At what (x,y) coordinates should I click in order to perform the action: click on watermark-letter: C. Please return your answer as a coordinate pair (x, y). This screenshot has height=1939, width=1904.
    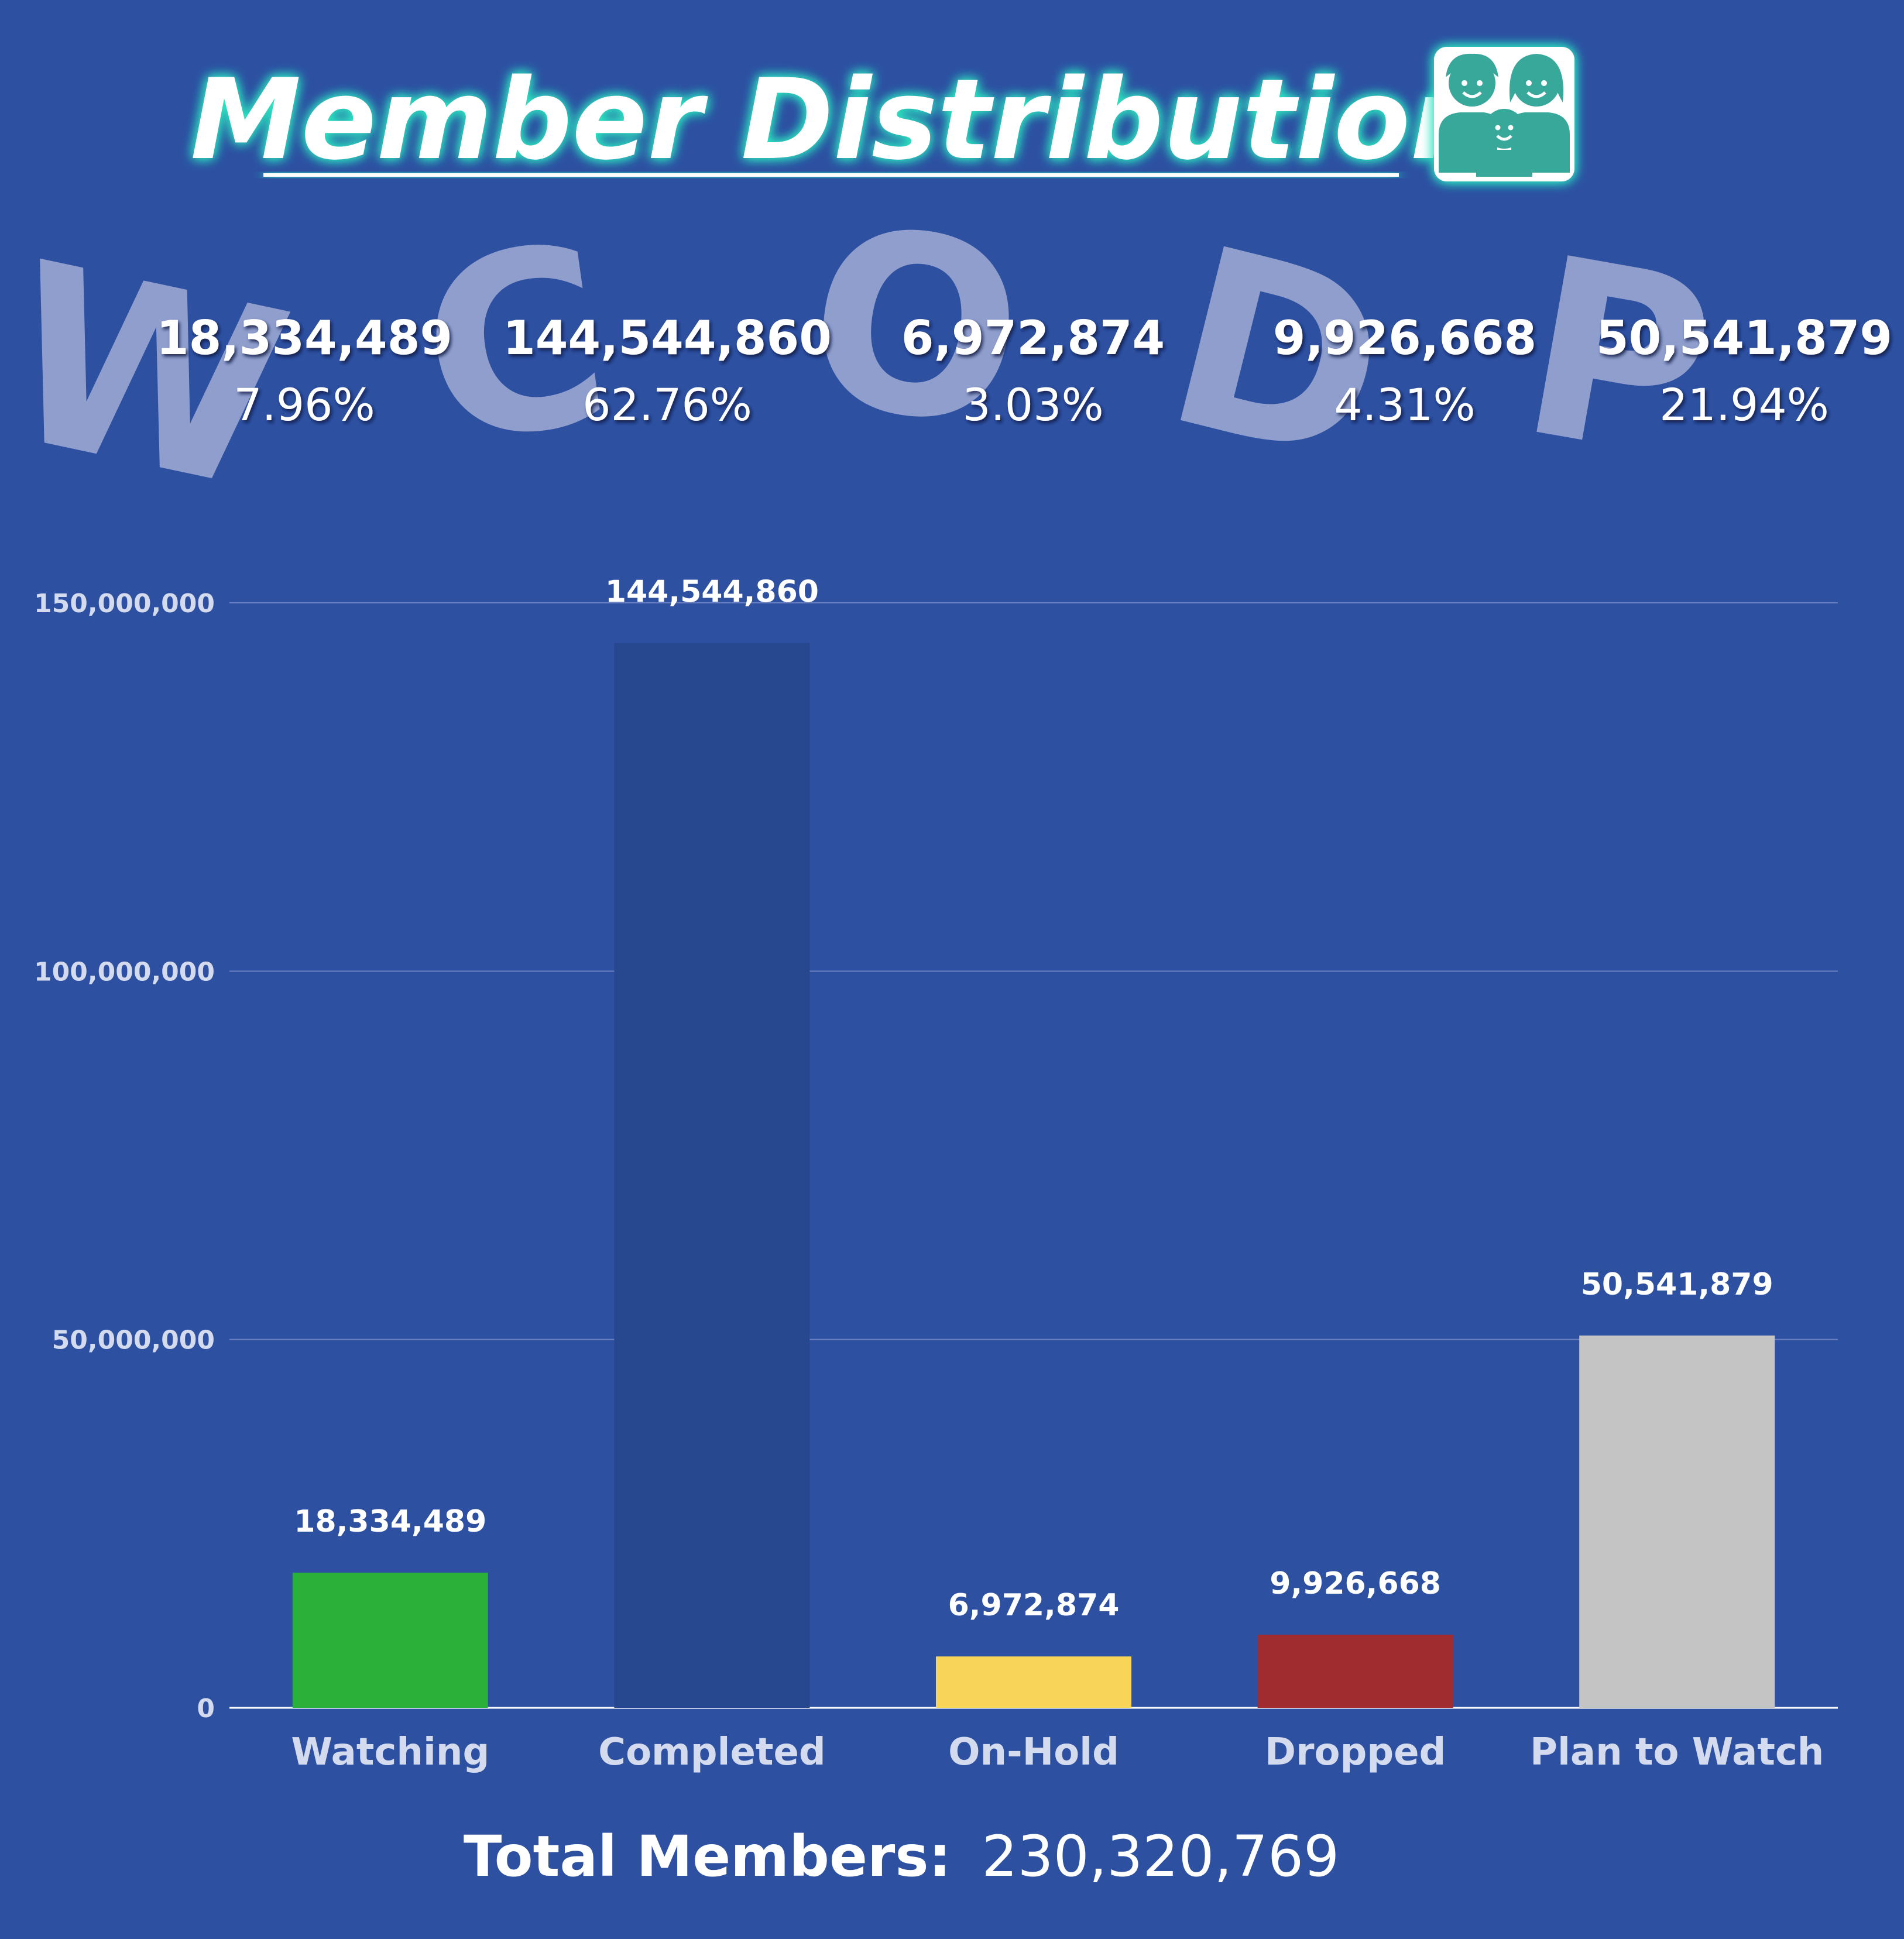
    Looking at the image, I should click on (515, 345).